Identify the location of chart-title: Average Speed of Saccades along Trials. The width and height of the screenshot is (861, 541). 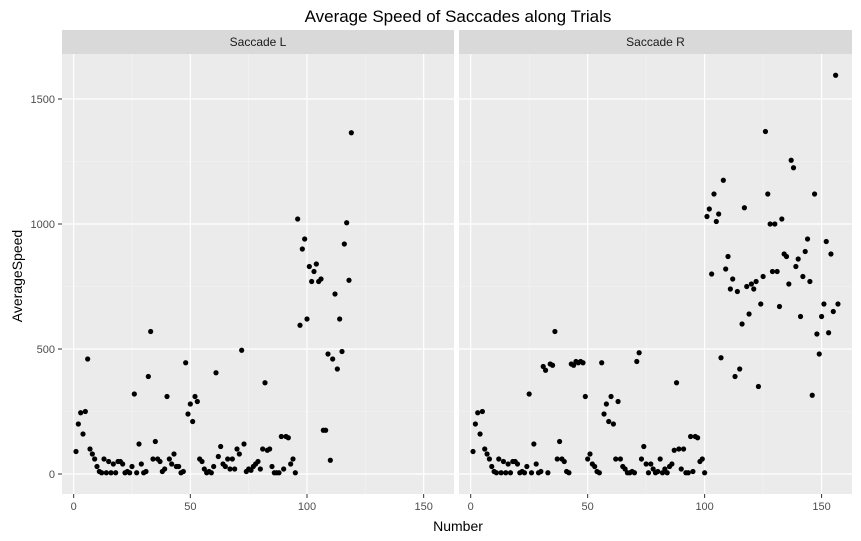
(458, 16).